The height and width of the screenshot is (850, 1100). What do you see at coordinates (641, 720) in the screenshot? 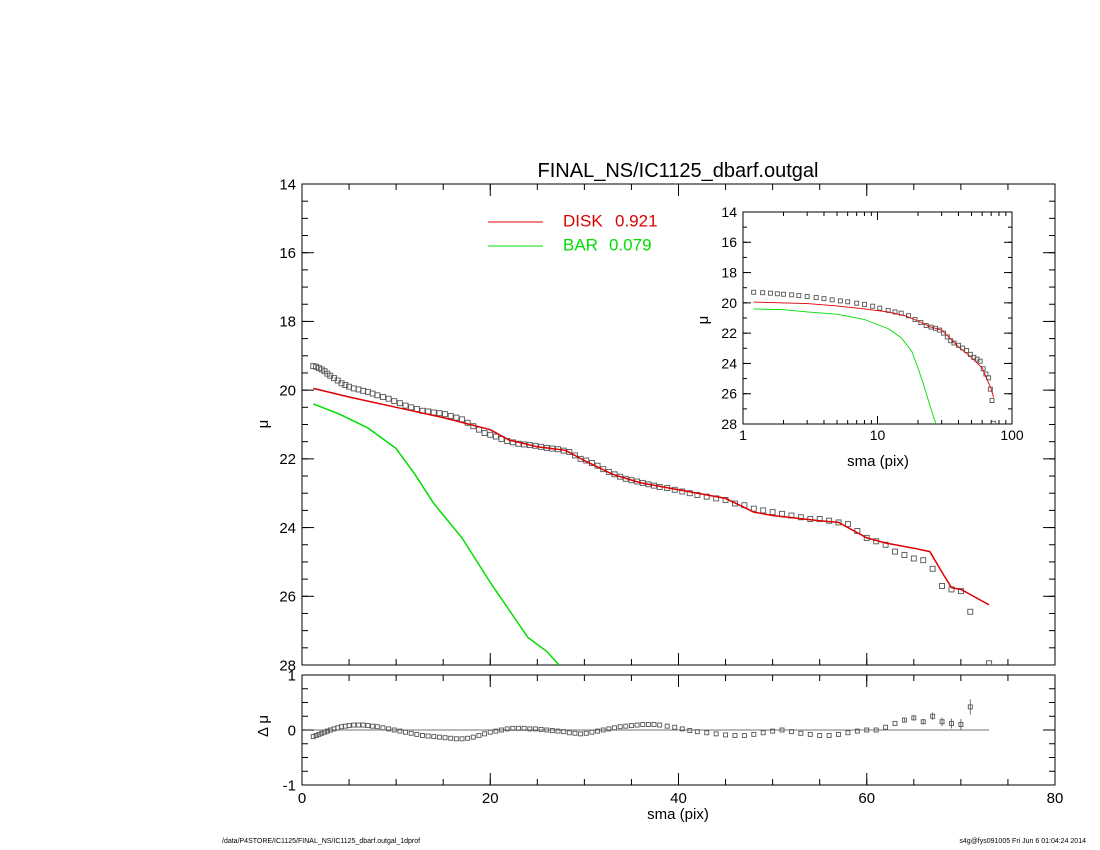
I see `resid-plot-area` at bounding box center [641, 720].